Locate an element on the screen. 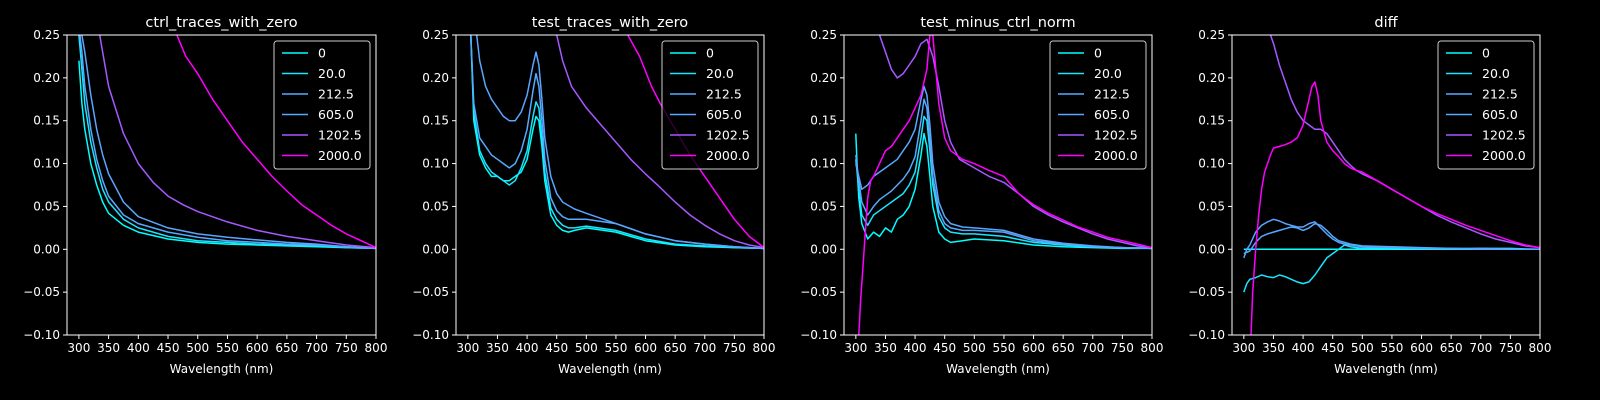 Image resolution: width=1600 pixels, height=400 pixels. legend-entry: 212.5 is located at coordinates (1112, 94).